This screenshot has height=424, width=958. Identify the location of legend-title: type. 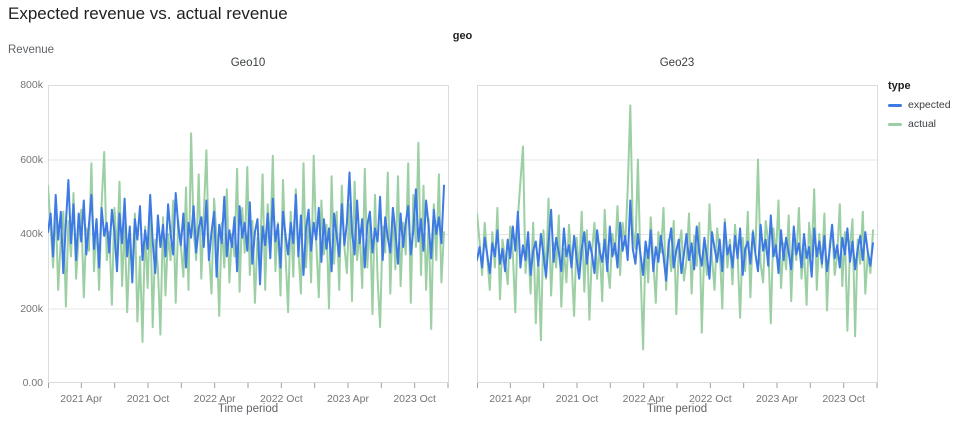
(899, 86).